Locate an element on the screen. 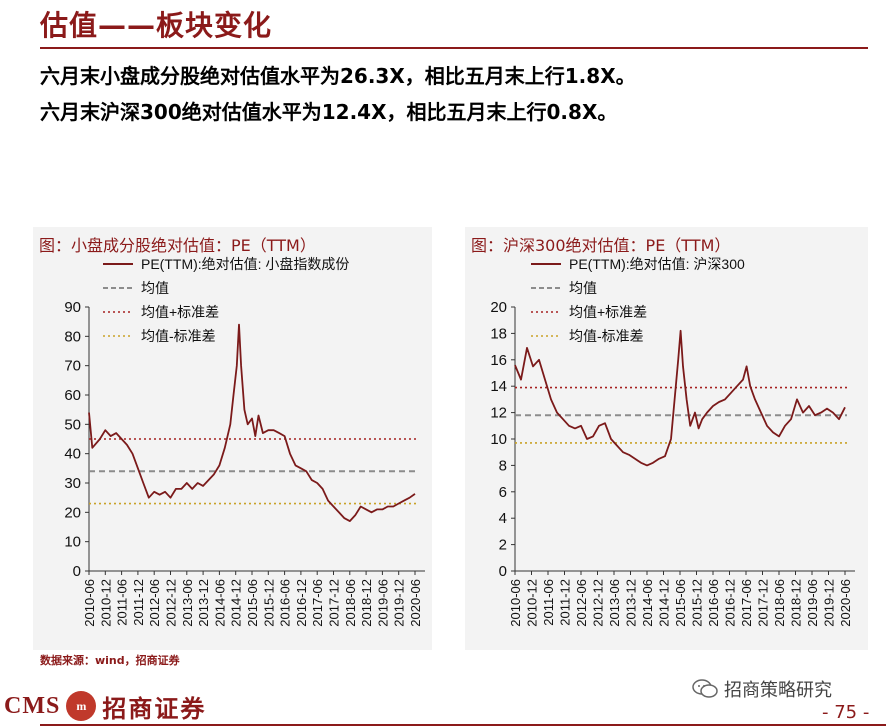 Image resolution: width=886 pixels, height=727 pixels. legend-label: PE(TTM):绝对估值: 小盘指数成份 is located at coordinates (245, 264).